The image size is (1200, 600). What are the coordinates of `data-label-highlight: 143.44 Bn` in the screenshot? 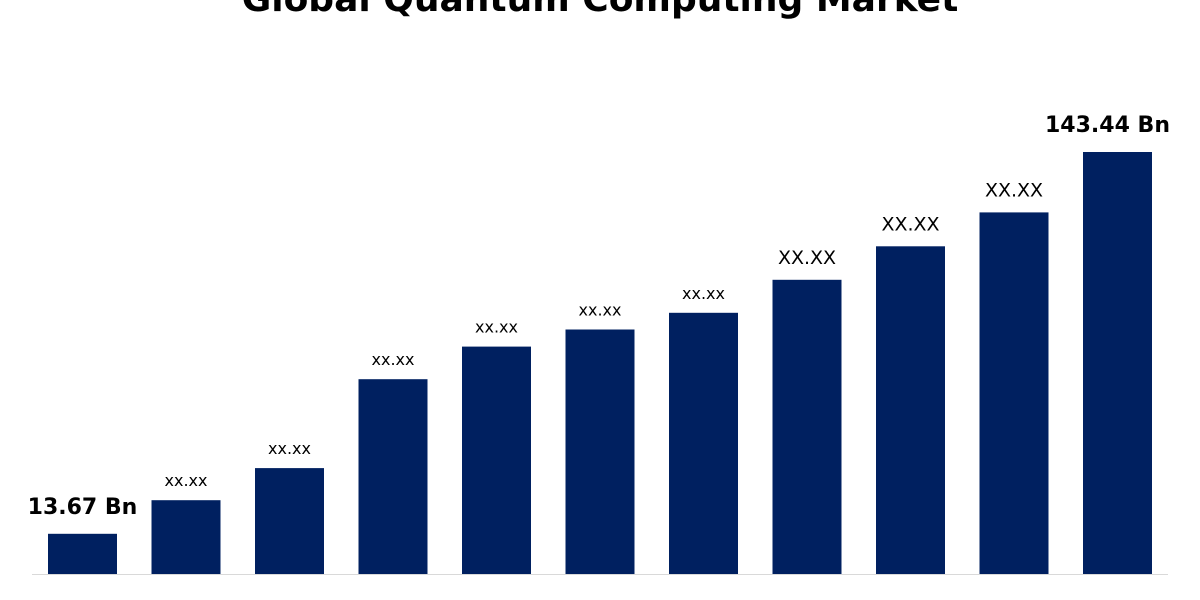 It's located at (1107, 125).